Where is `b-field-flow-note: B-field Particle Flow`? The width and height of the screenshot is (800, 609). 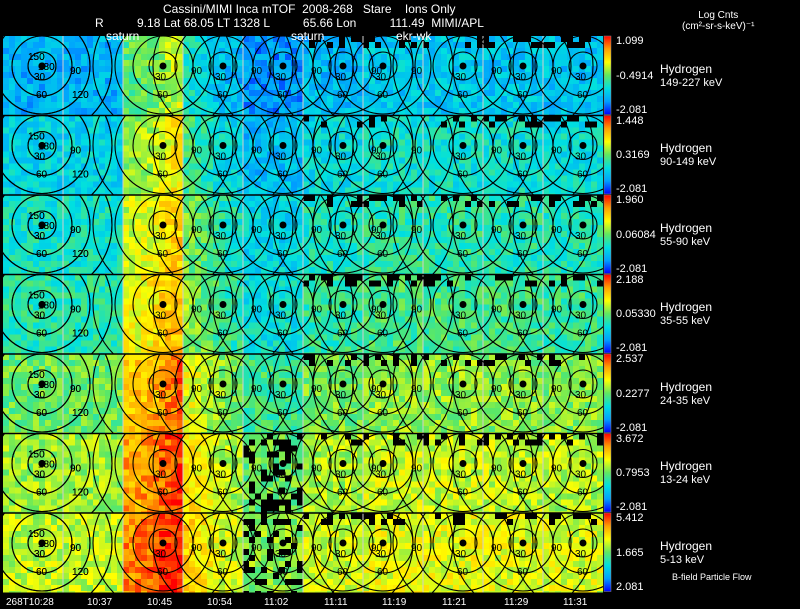
b-field-flow-note: B-field Particle Flow is located at coordinates (712, 577).